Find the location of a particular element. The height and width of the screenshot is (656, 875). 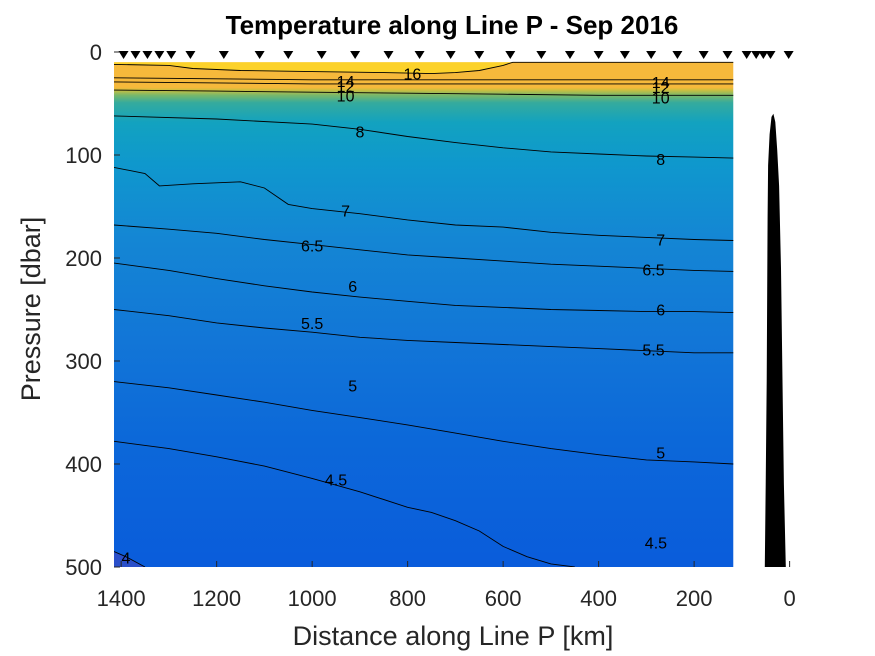

x-tick-label: 200 is located at coordinates (694, 598).